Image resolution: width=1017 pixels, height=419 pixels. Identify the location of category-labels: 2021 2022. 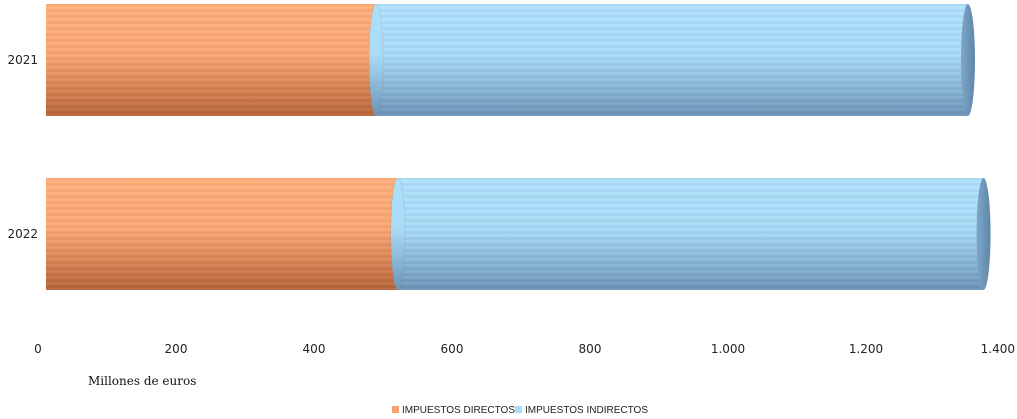
(22, 147).